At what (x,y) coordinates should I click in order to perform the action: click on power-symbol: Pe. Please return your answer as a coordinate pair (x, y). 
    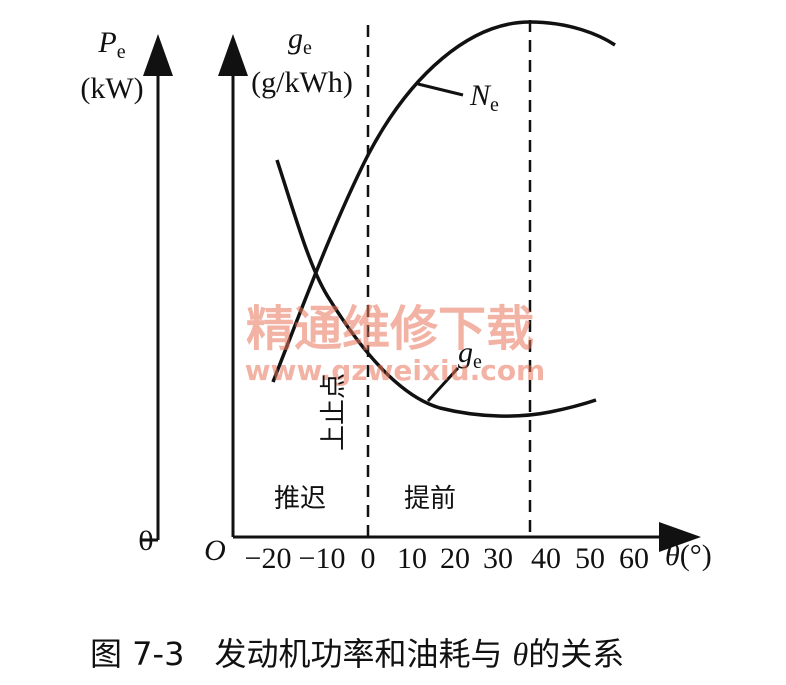
    Looking at the image, I should click on (111, 44).